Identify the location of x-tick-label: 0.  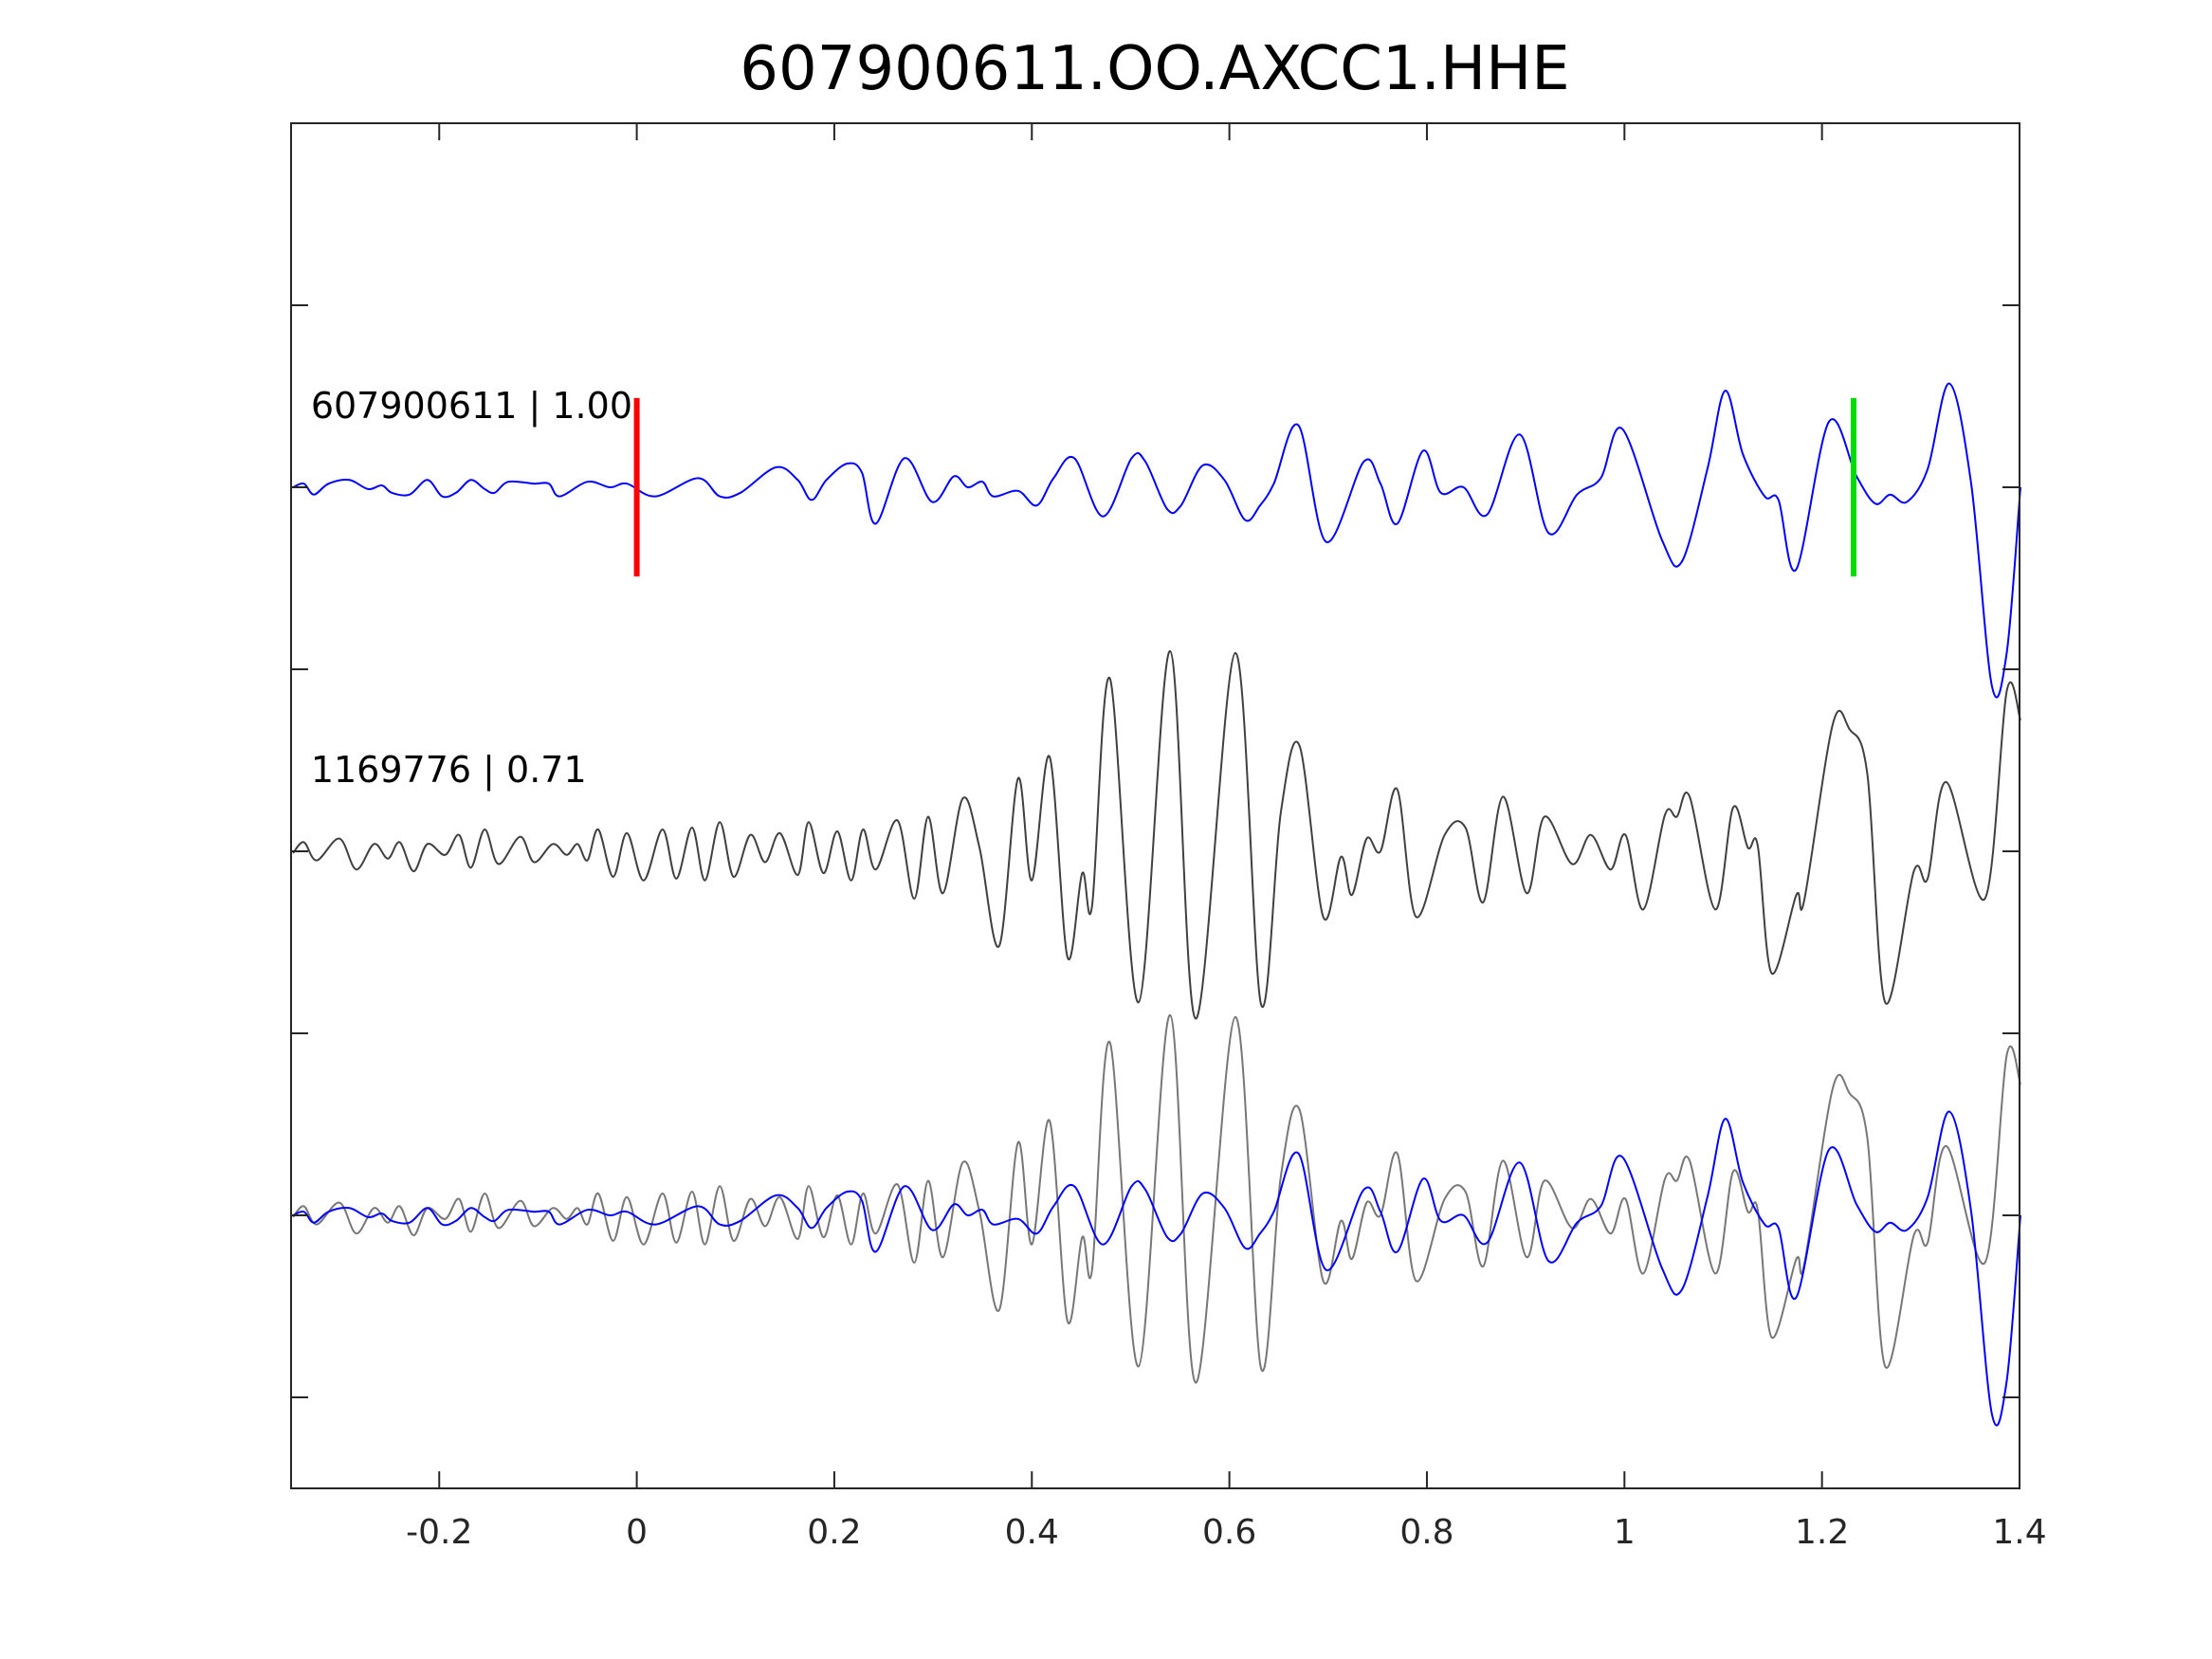
(637, 1532).